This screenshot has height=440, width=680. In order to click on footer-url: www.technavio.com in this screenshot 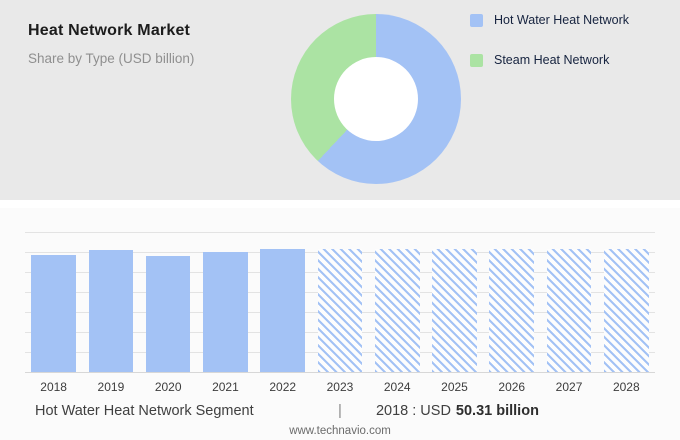, I will do `click(340, 431)`.